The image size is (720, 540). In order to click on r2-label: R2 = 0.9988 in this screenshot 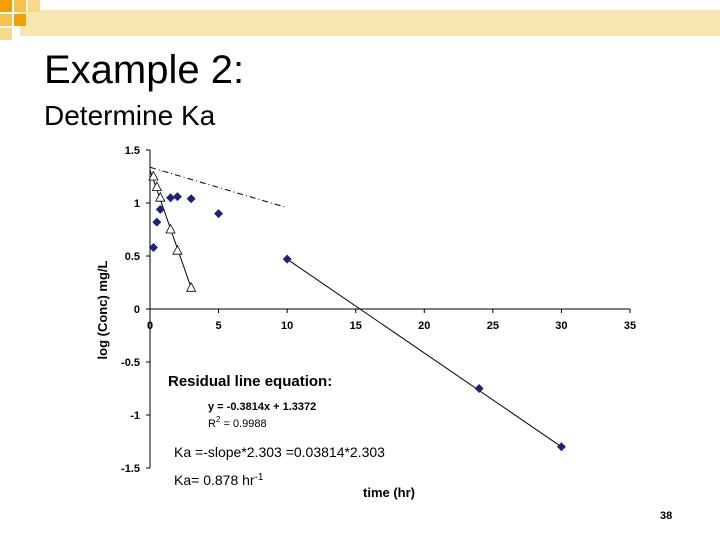, I will do `click(237, 422)`.